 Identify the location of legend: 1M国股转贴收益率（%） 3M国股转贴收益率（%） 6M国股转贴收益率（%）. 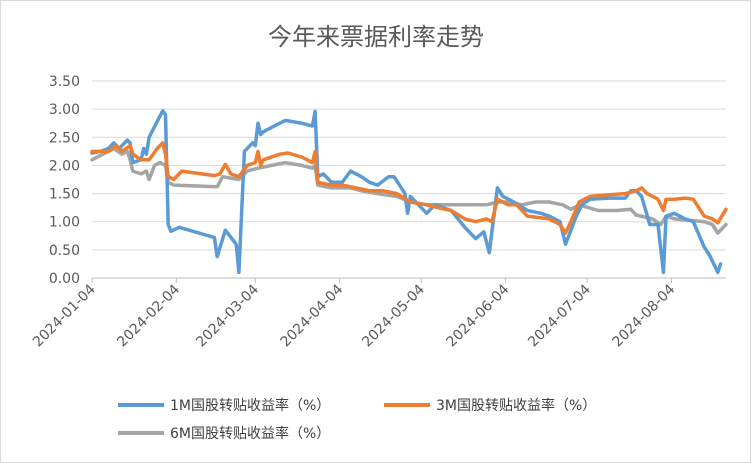
(357, 419).